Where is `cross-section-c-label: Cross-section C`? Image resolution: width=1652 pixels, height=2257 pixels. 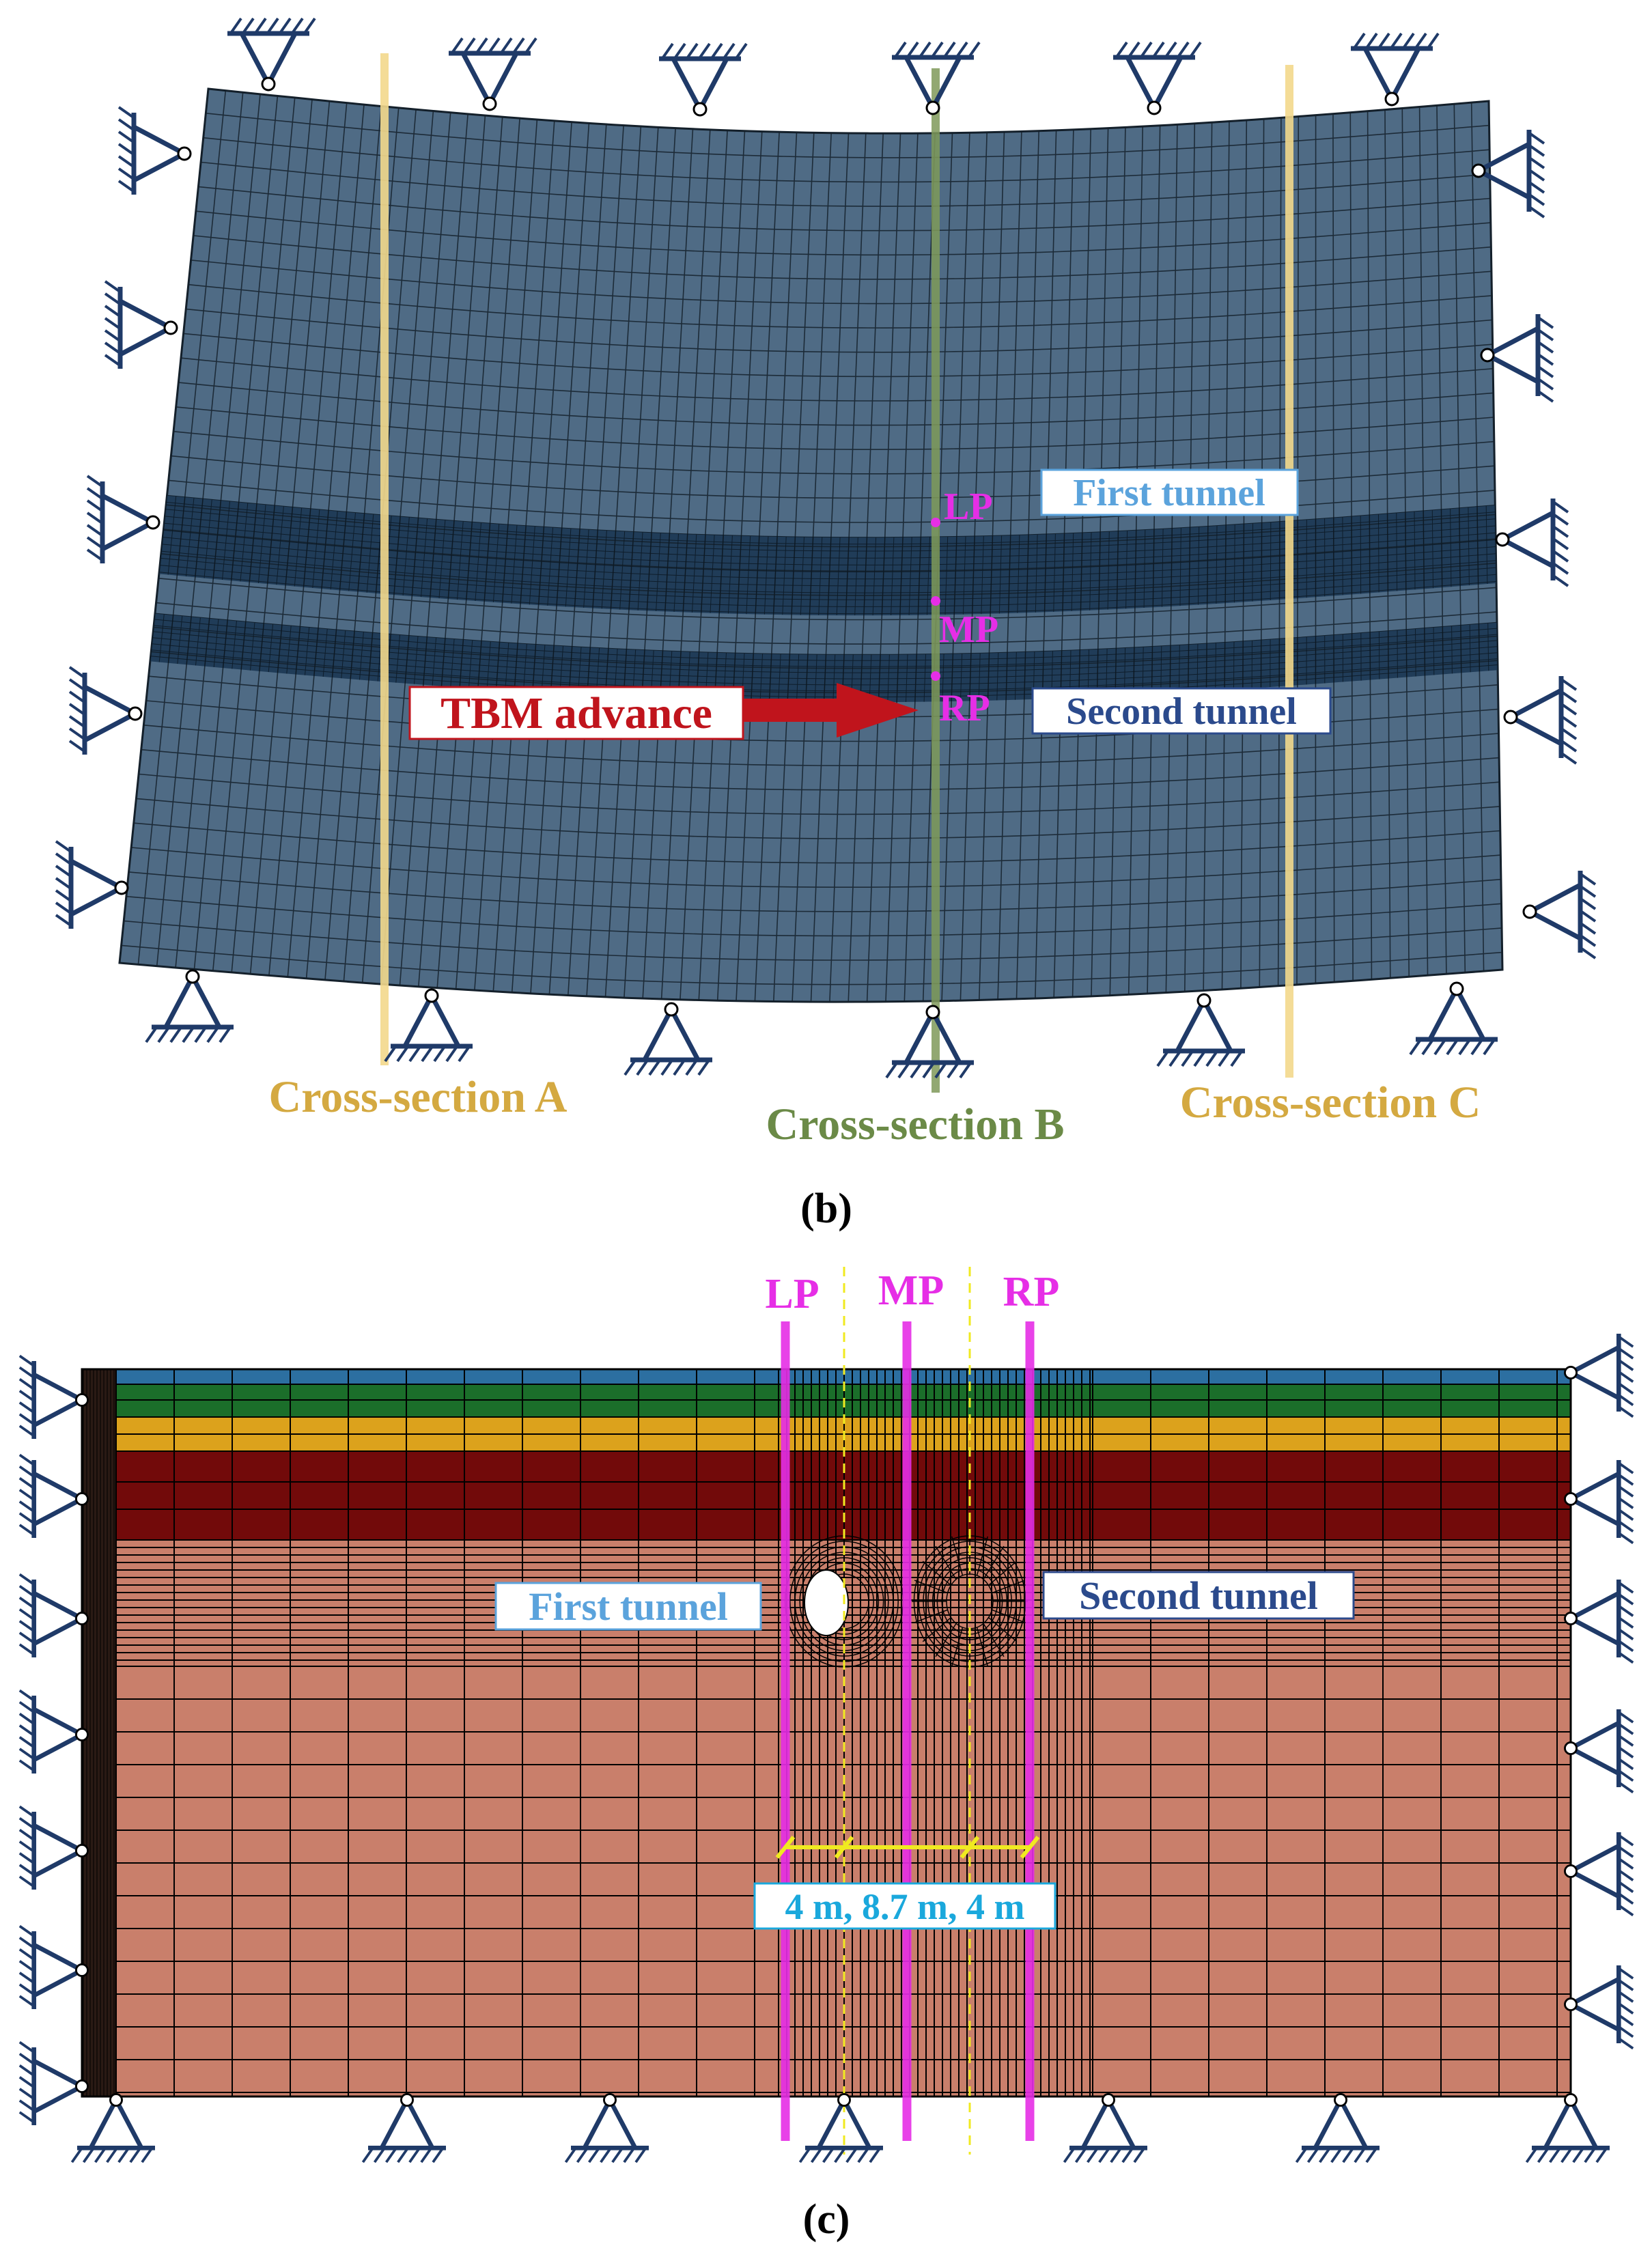
cross-section-c-label: Cross-section C is located at coordinates (1330, 1102).